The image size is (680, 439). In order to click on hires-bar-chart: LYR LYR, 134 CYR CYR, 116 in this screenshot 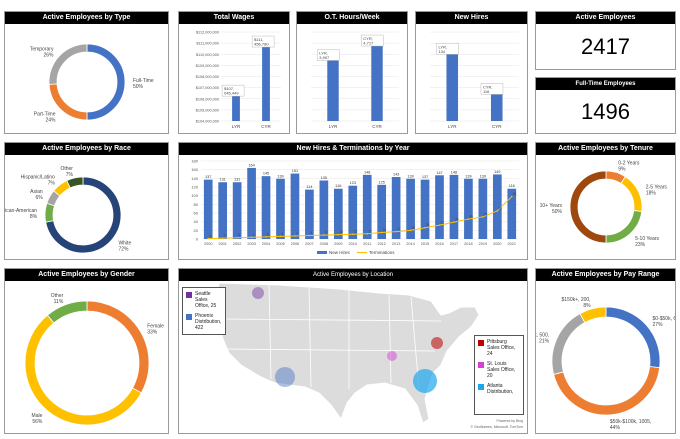, I will do `click(474, 80)`.